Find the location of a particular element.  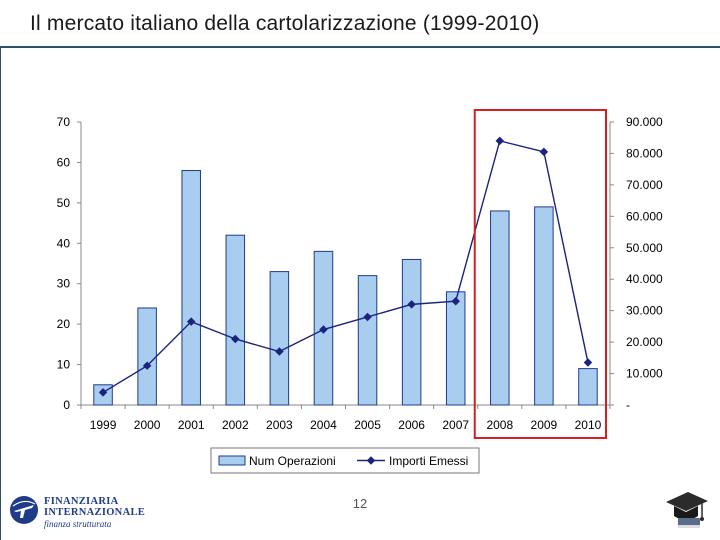

y-left-tick-label: 10 is located at coordinates (64, 365).